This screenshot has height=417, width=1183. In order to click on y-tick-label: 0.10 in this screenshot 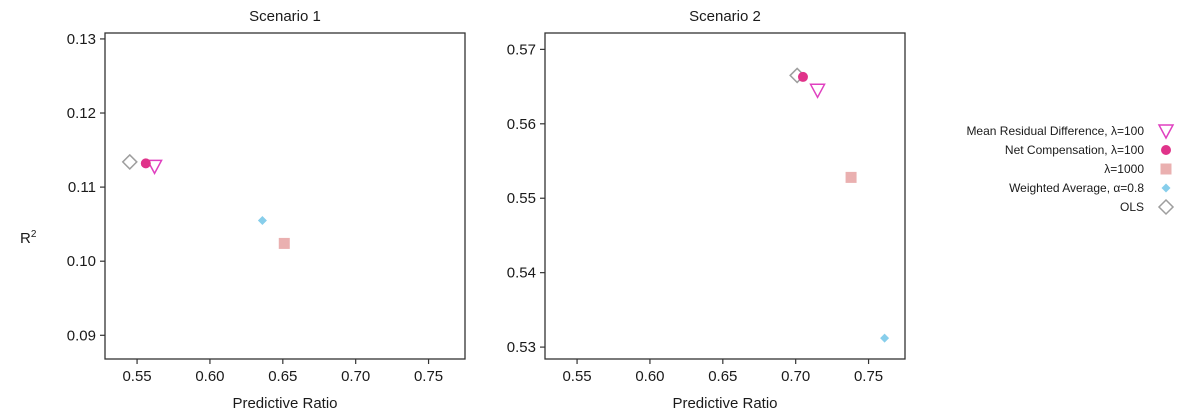, I will do `click(81, 261)`.